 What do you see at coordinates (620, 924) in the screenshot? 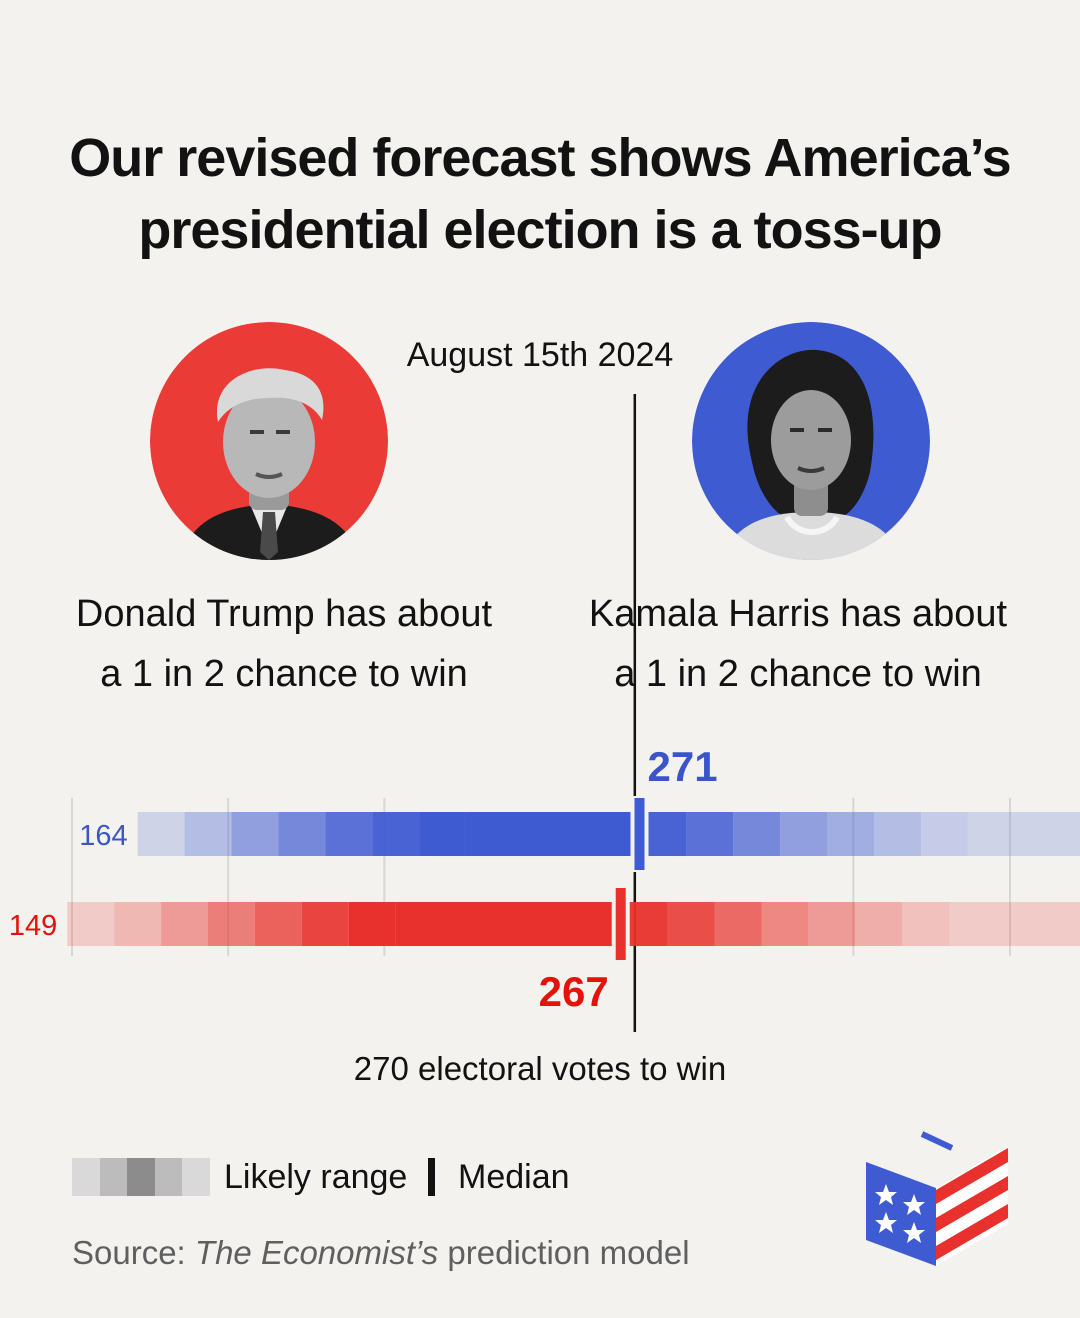
I see `trump-median-mark` at bounding box center [620, 924].